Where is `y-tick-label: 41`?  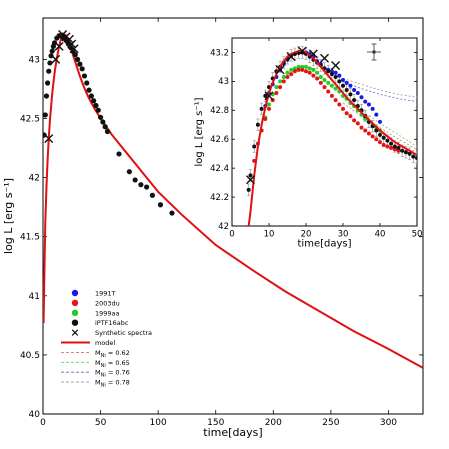 y-tick-label: 41 is located at coordinates (34, 297).